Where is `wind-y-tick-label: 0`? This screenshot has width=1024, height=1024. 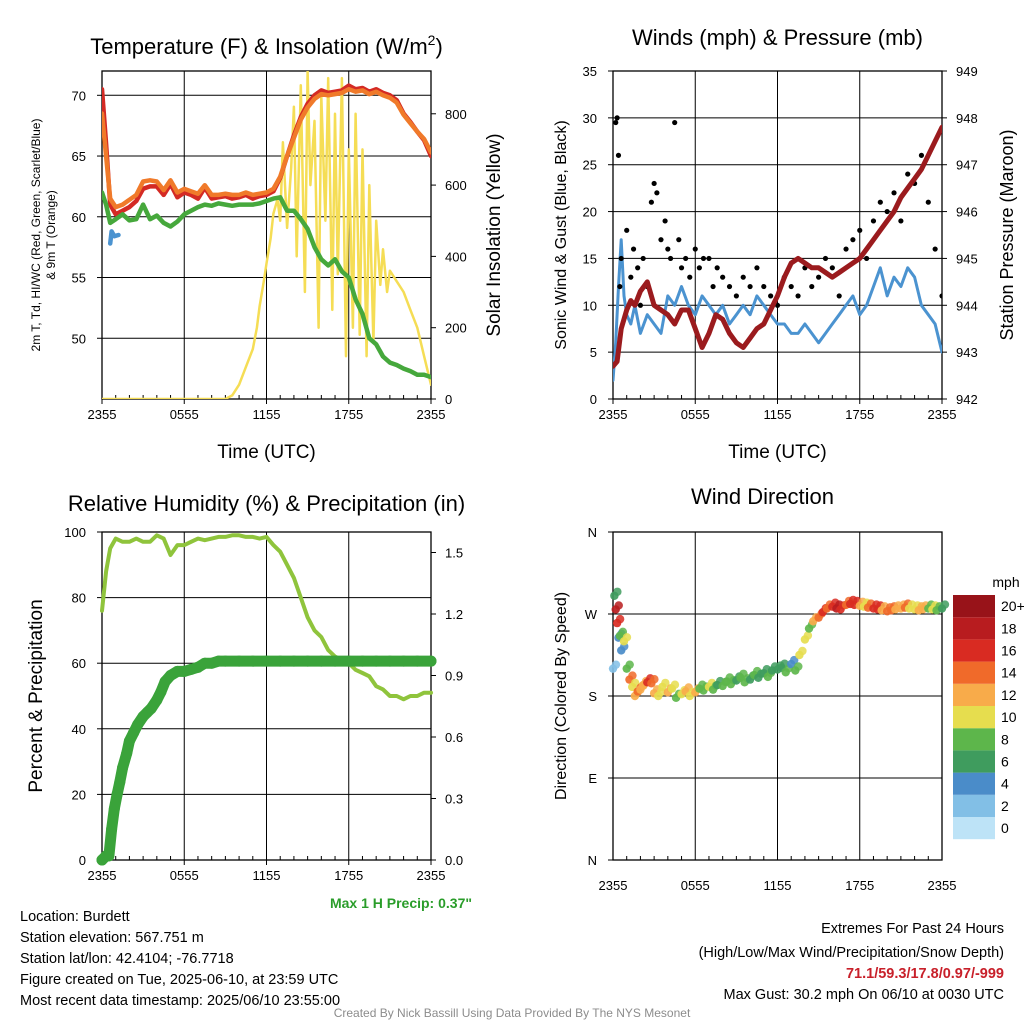
wind-y-tick-label: 0 is located at coordinates (593, 399).